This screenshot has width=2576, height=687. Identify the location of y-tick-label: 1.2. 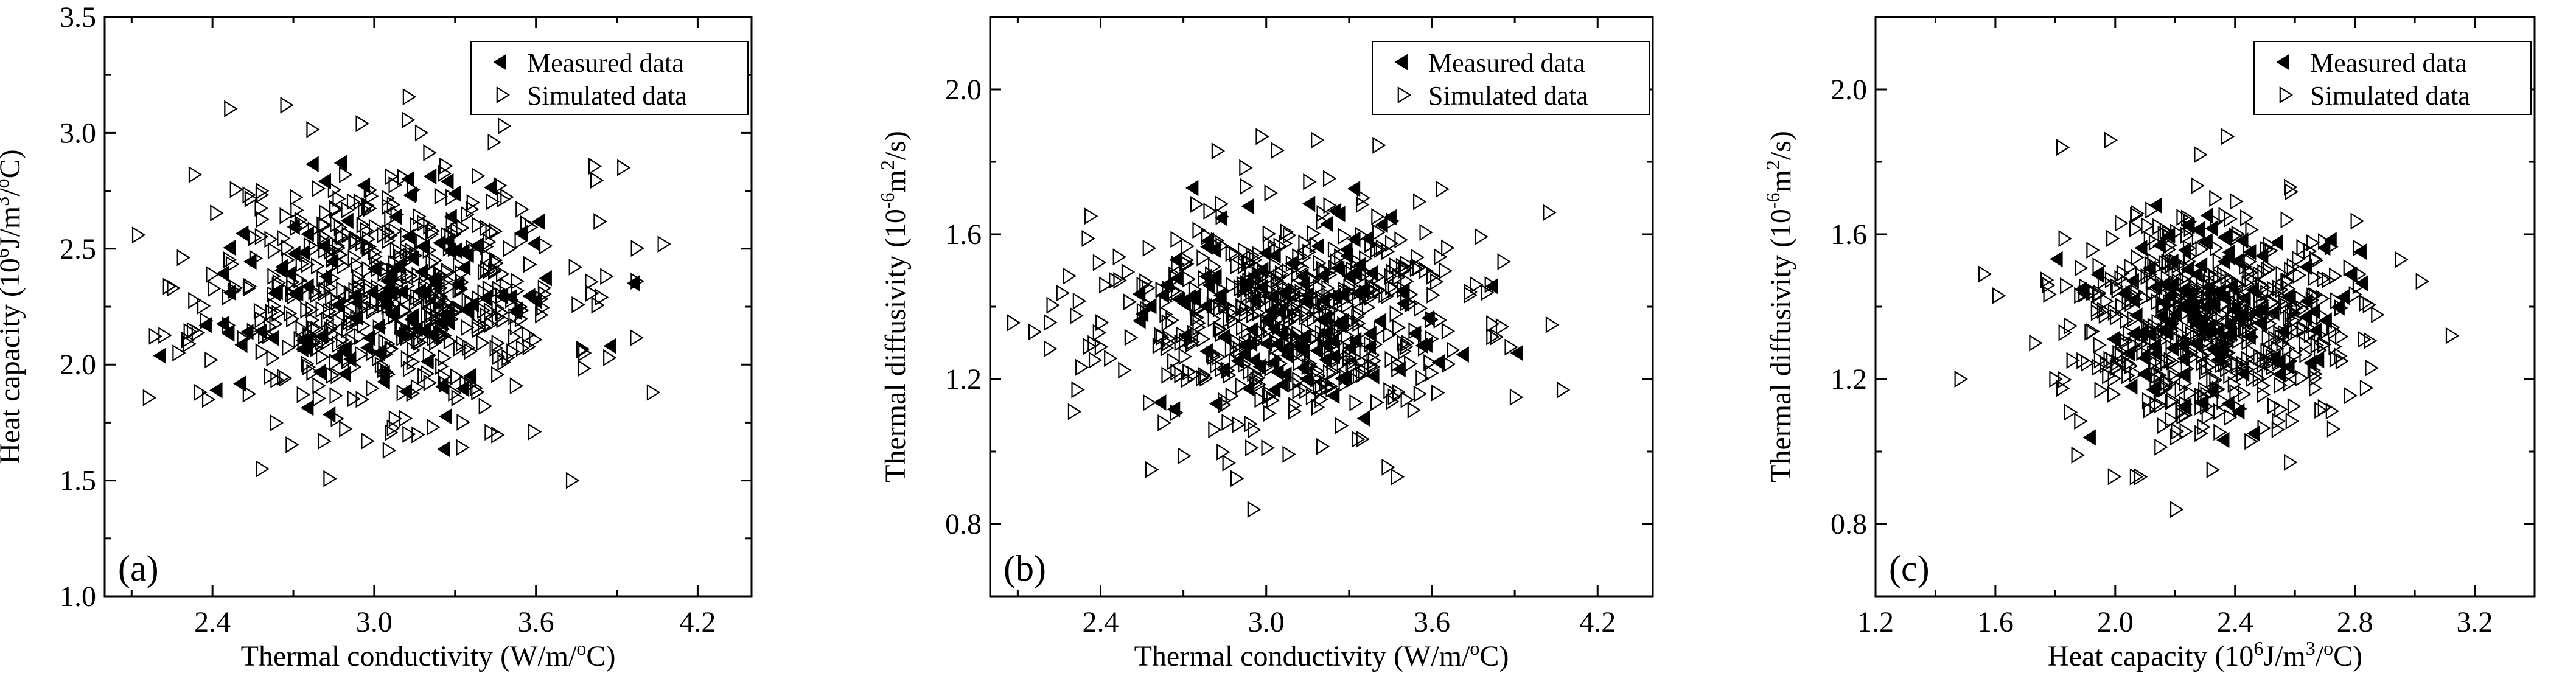
(1849, 380).